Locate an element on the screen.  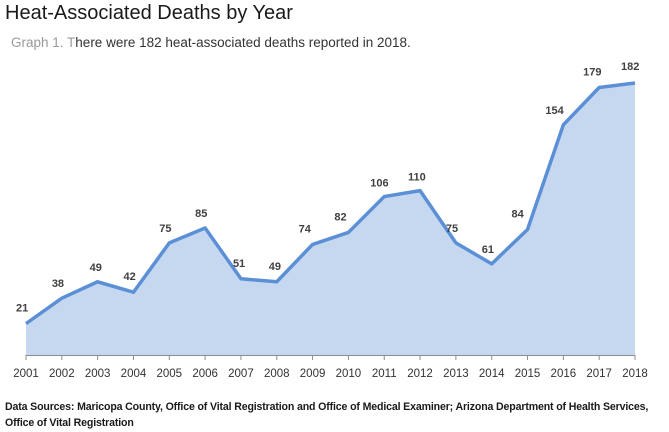
subtitle-prefix: Graph 1. T is located at coordinates (43, 42).